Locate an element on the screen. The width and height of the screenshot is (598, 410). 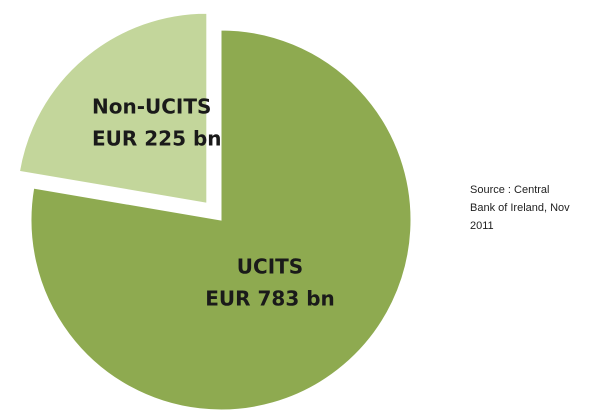
slice-value-label: EUR 783 bn is located at coordinates (270, 299).